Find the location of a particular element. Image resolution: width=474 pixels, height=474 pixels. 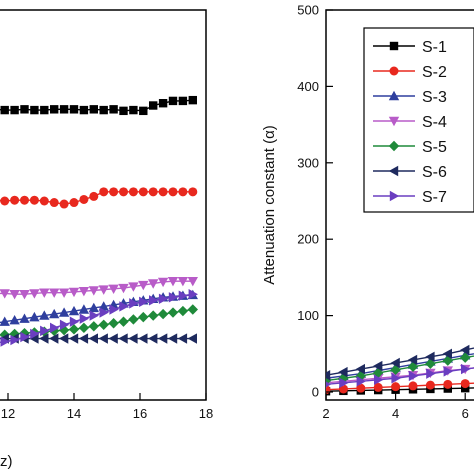

legend-label: S-5 is located at coordinates (434, 147).